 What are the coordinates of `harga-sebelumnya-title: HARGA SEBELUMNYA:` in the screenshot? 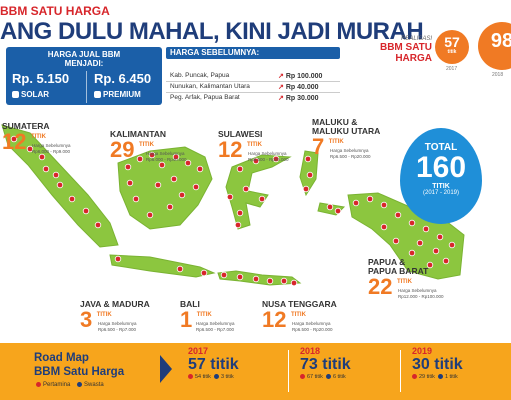 It's located at (253, 53).